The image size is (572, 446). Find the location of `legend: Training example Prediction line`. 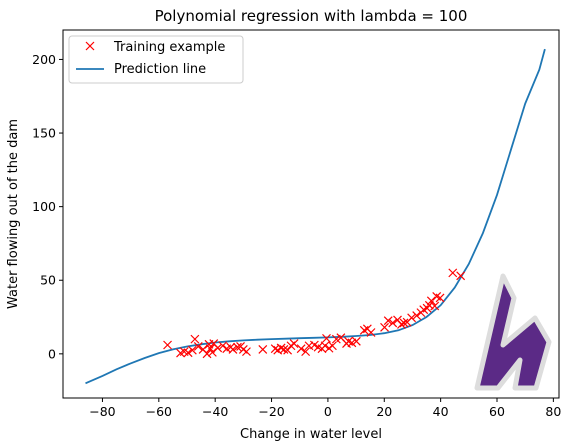

legend: Training example Prediction line is located at coordinates (156, 59).